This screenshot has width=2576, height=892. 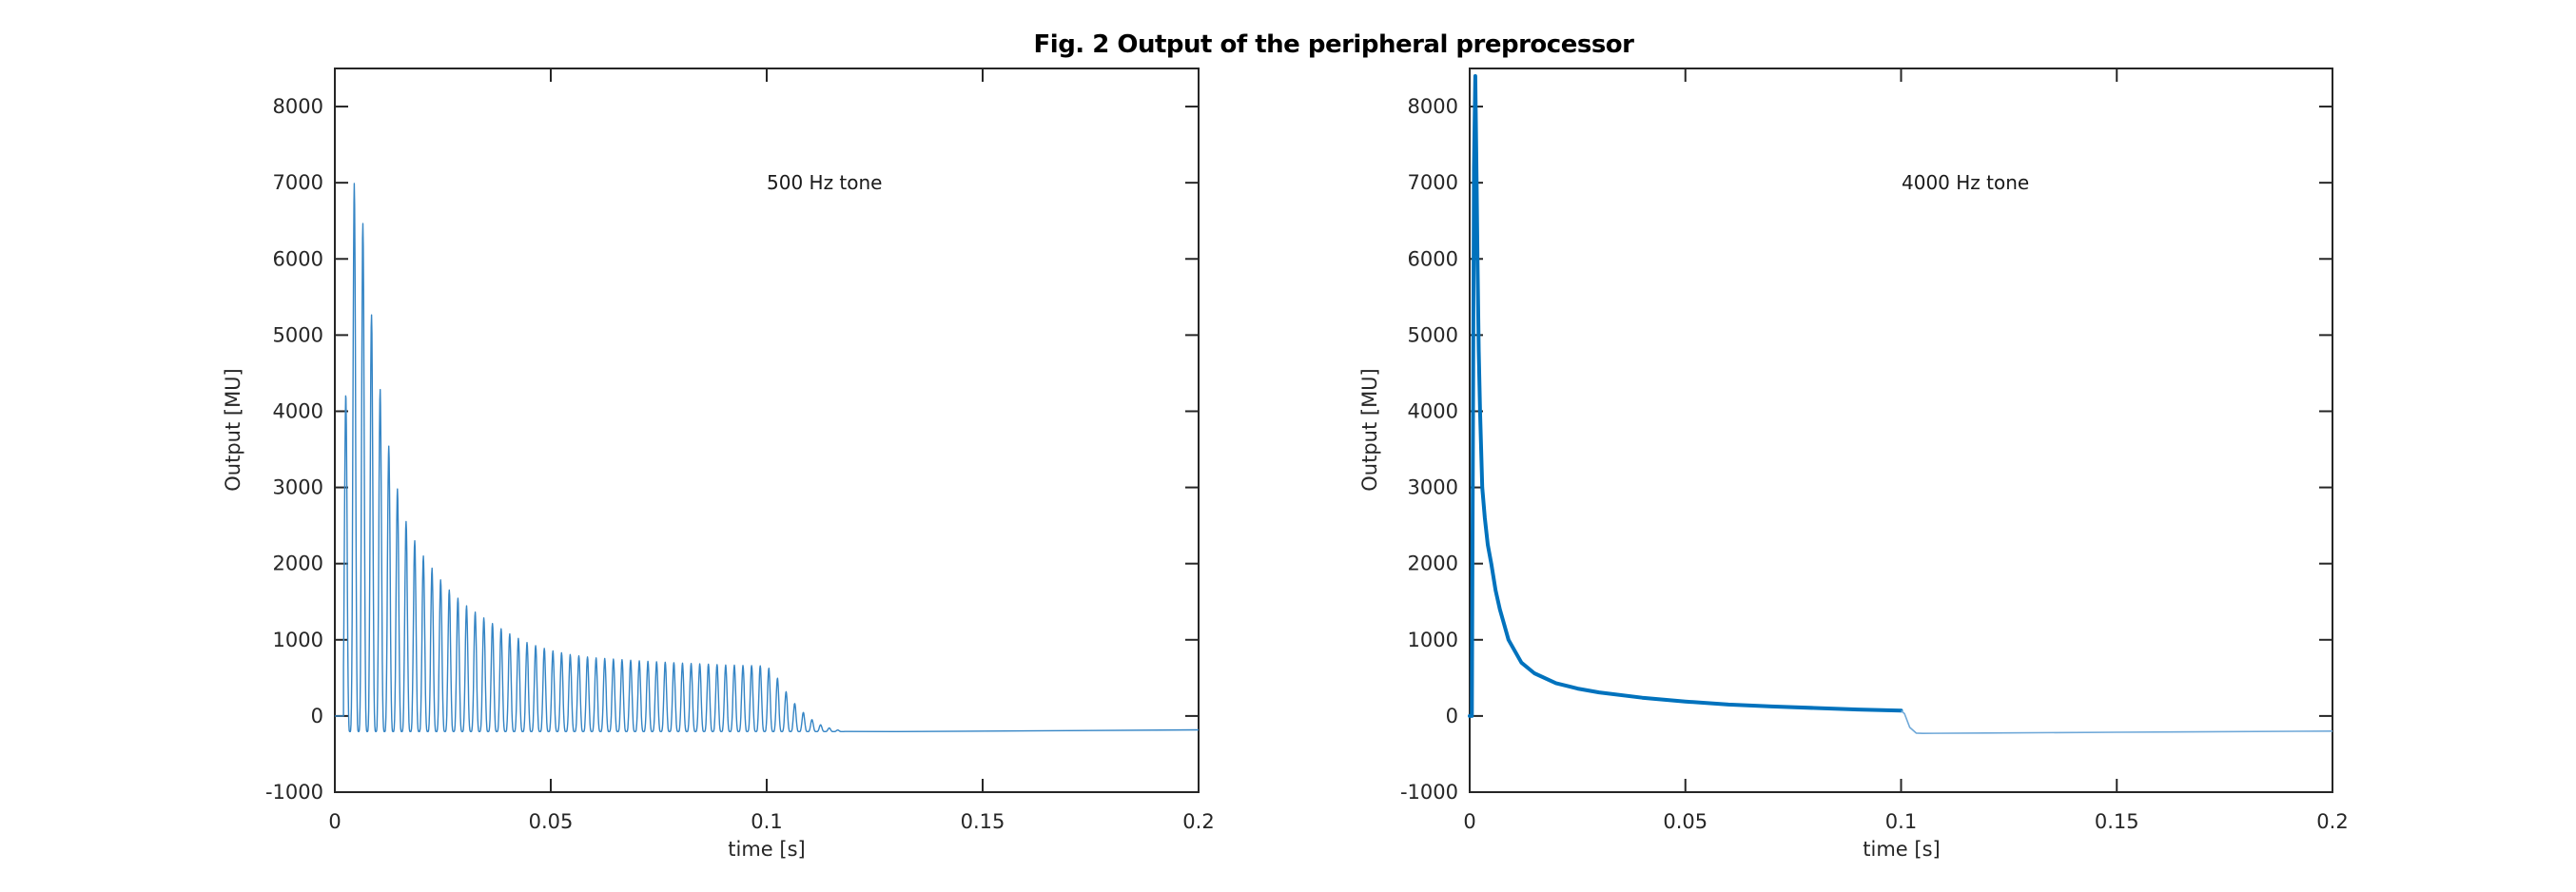 What do you see at coordinates (1966, 183) in the screenshot?
I see `annotation-4000hz: 4000 Hz tone` at bounding box center [1966, 183].